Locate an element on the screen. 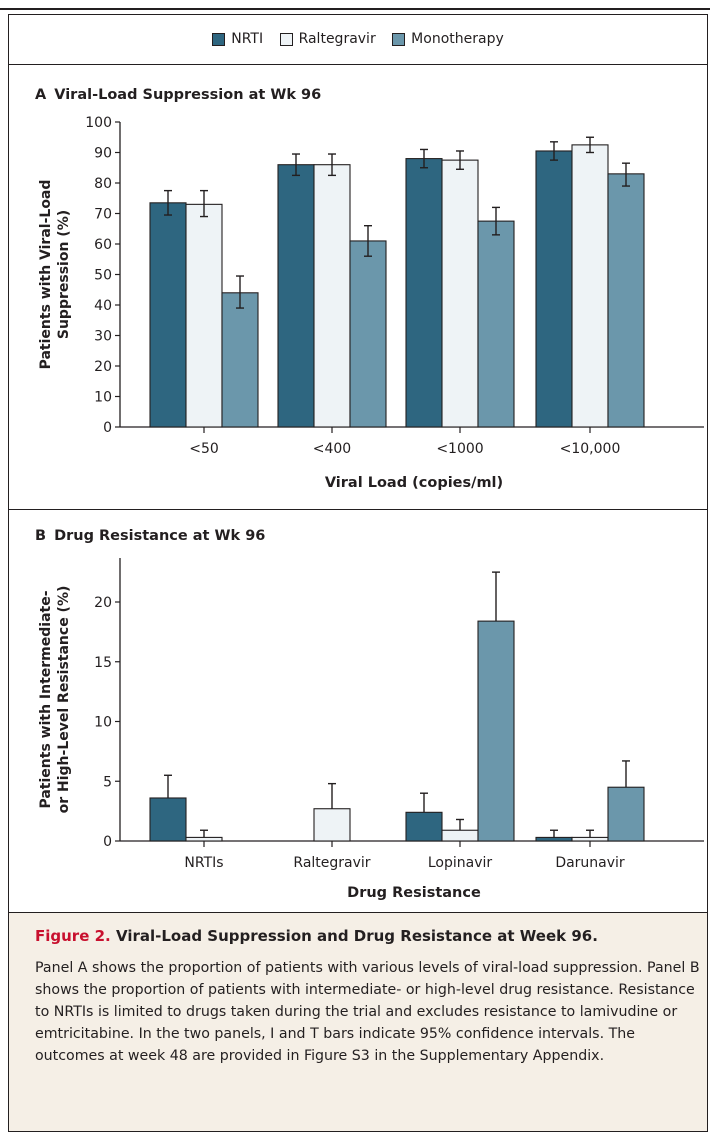  top-rule is located at coordinates (355, 9).